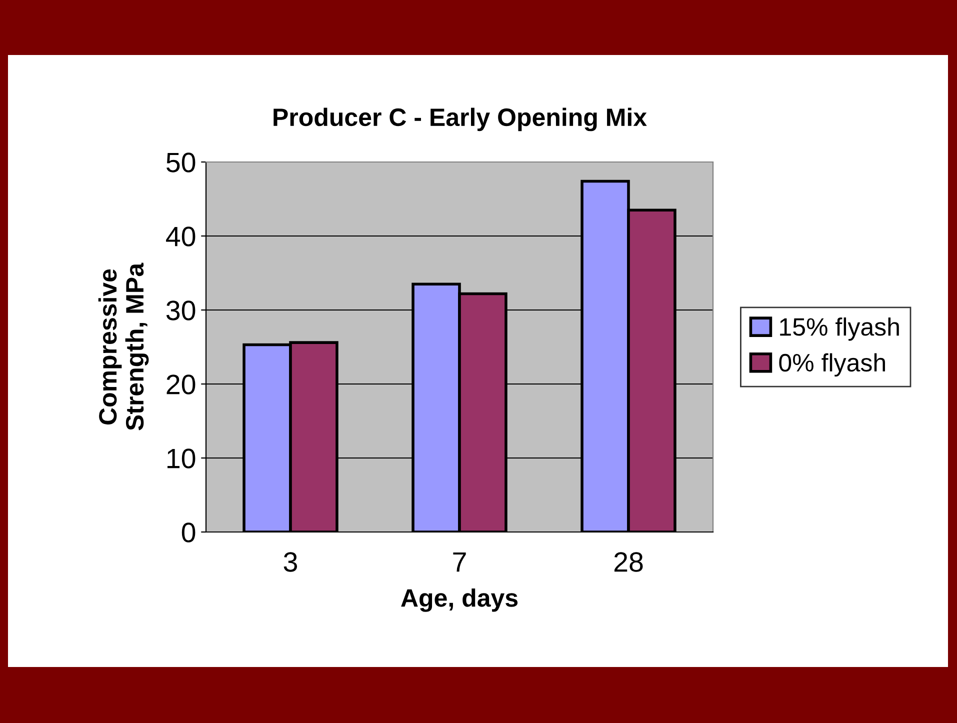 Image resolution: width=957 pixels, height=723 pixels. I want to click on y-tick-label: 50, so click(181, 162).